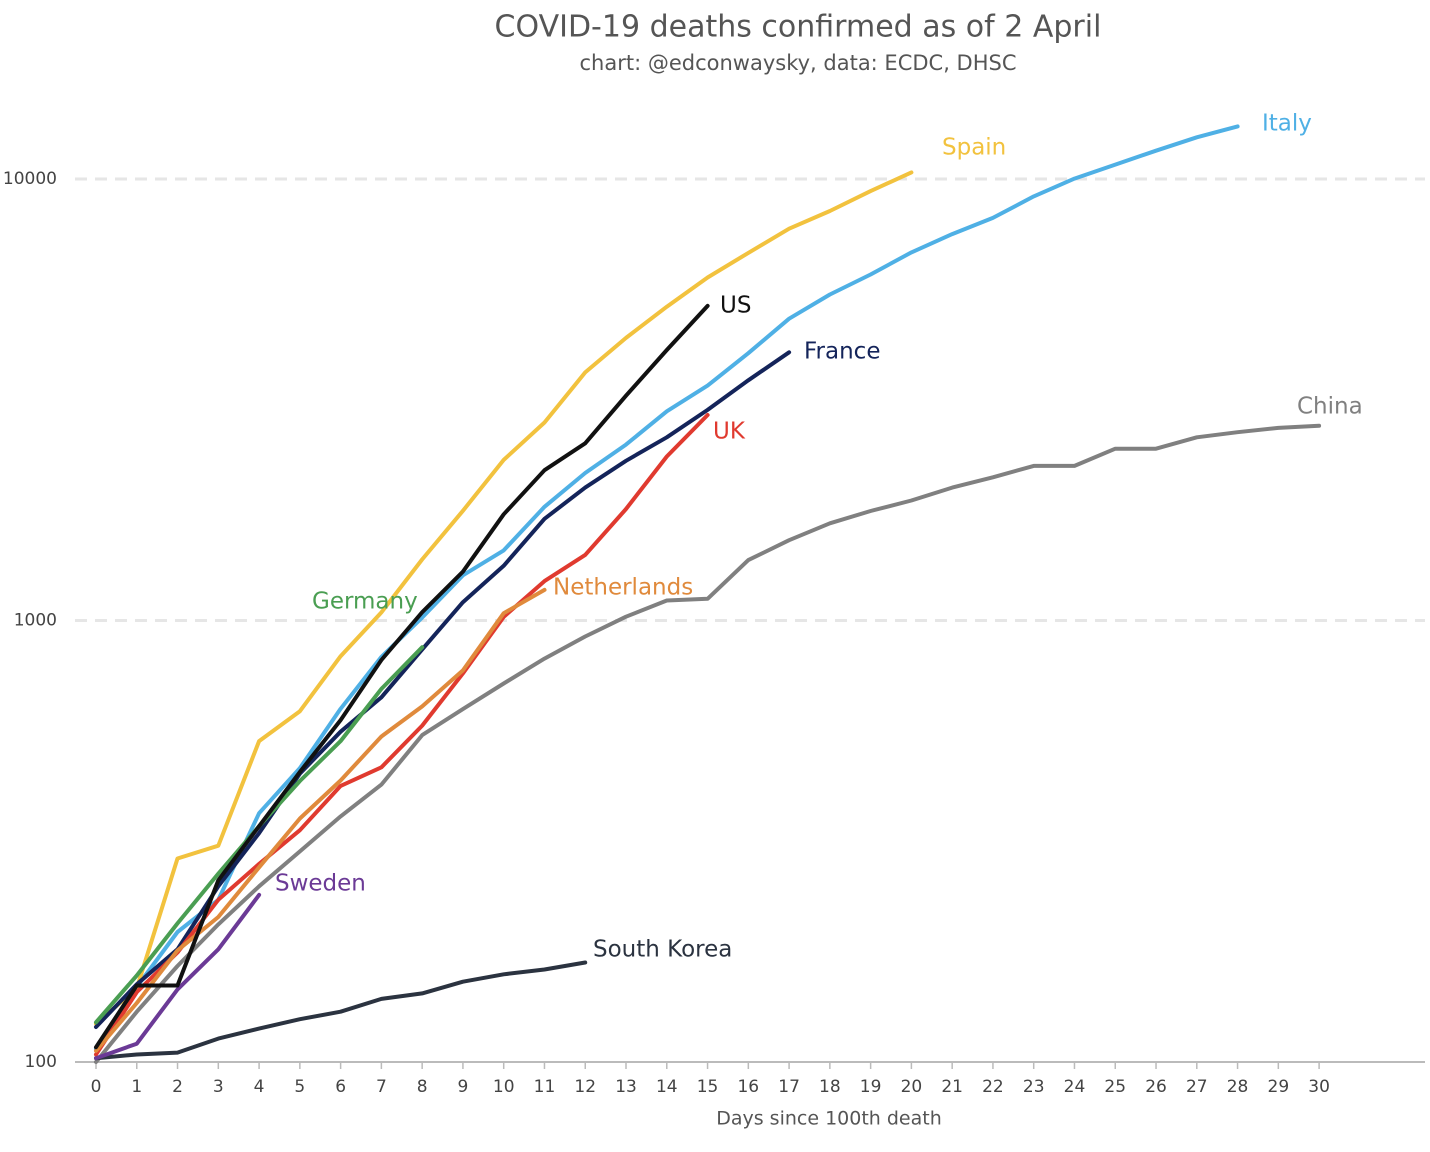 This screenshot has width=1430, height=1152. What do you see at coordinates (30, 179) in the screenshot?
I see `y-tick-label: 10000` at bounding box center [30, 179].